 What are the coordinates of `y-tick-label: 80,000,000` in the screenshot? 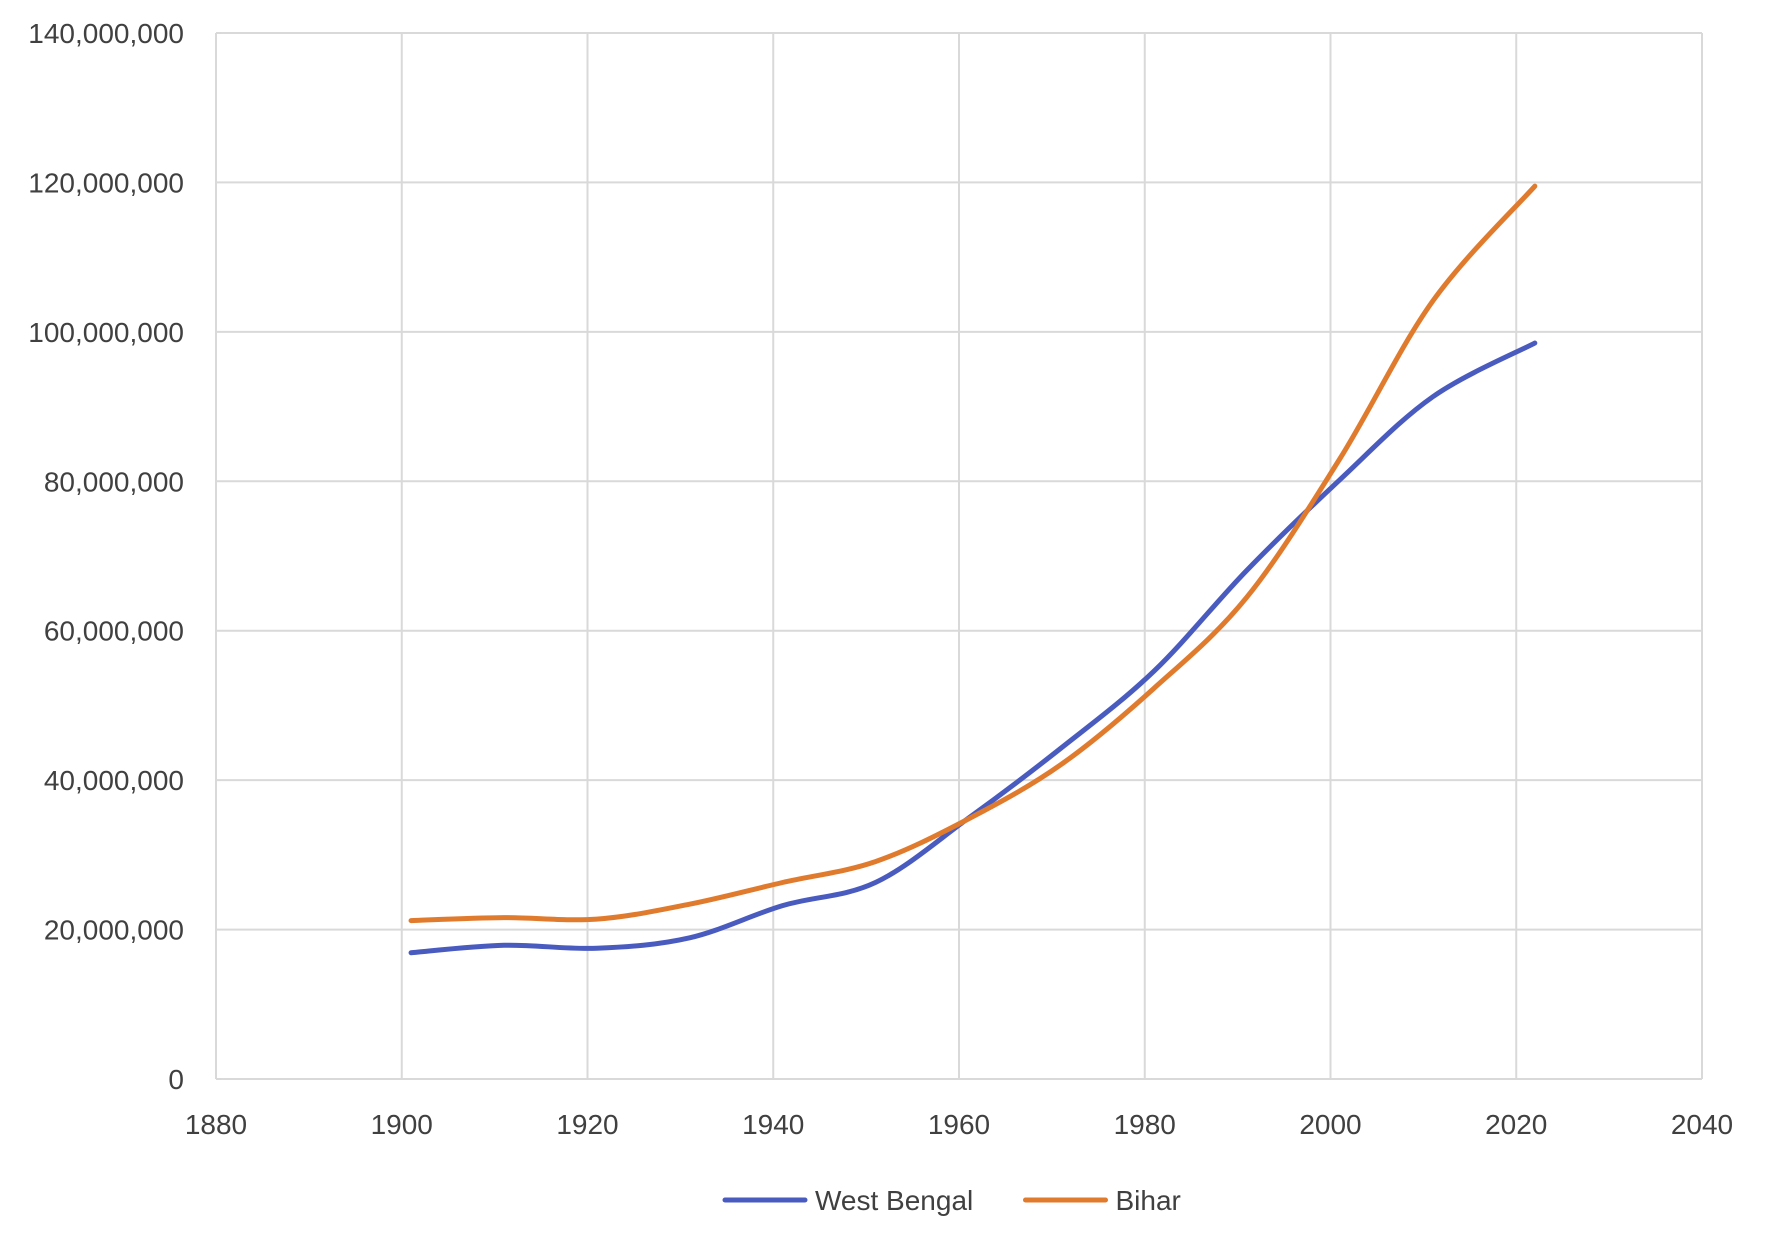 It's located at (114, 481).